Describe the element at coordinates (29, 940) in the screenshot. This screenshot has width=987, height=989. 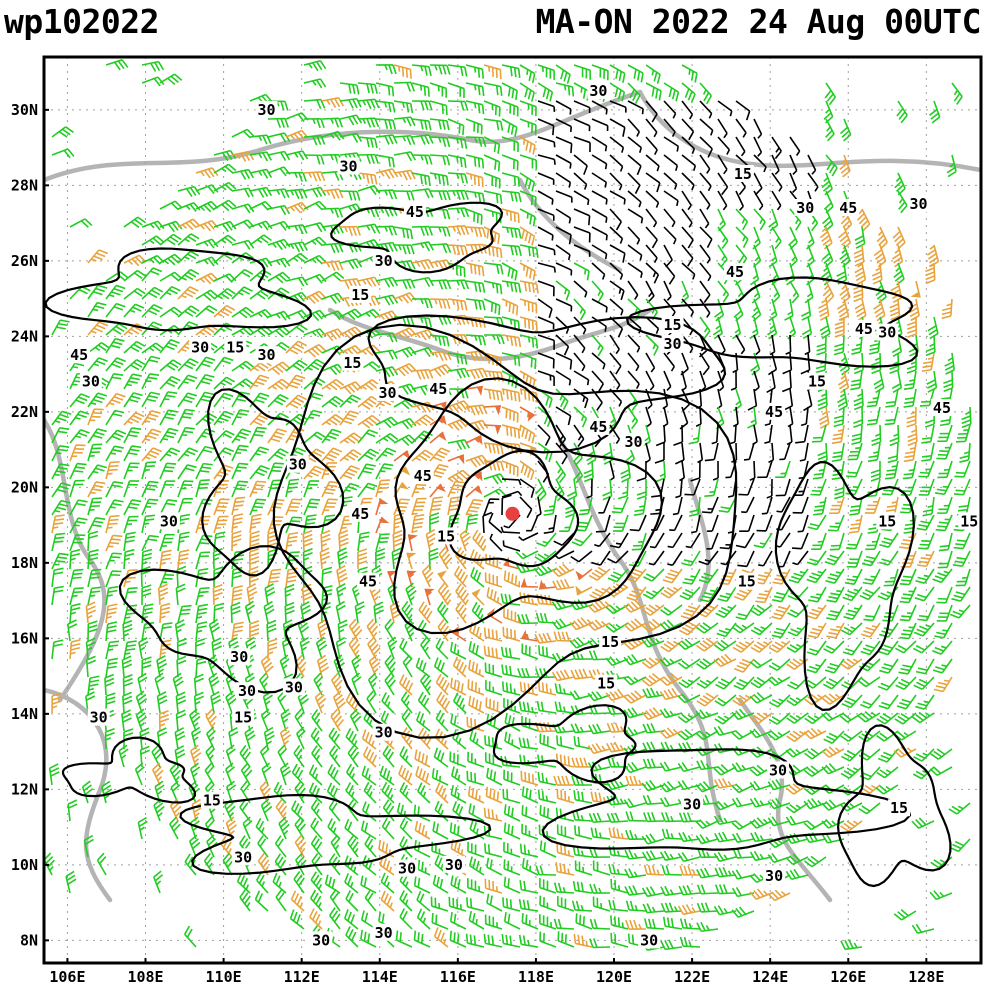
I see `lat-tick-label: 8N` at that location.